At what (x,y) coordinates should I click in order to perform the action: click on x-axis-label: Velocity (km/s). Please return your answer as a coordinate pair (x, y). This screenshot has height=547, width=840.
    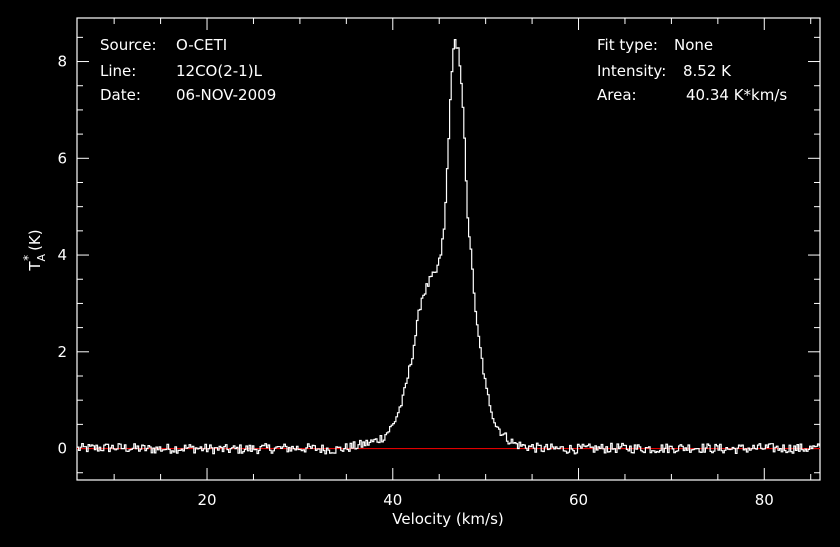
    Looking at the image, I should click on (447, 519).